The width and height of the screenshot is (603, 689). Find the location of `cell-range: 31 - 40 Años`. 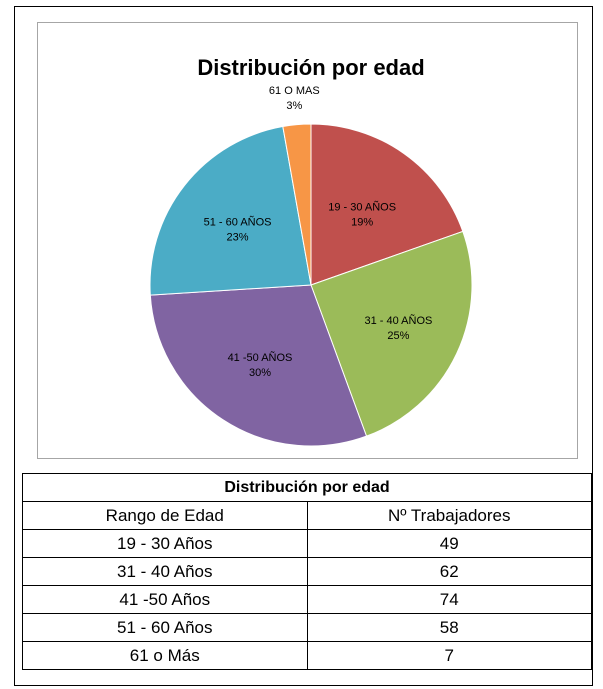

cell-range: 31 - 40 Años is located at coordinates (165, 571).